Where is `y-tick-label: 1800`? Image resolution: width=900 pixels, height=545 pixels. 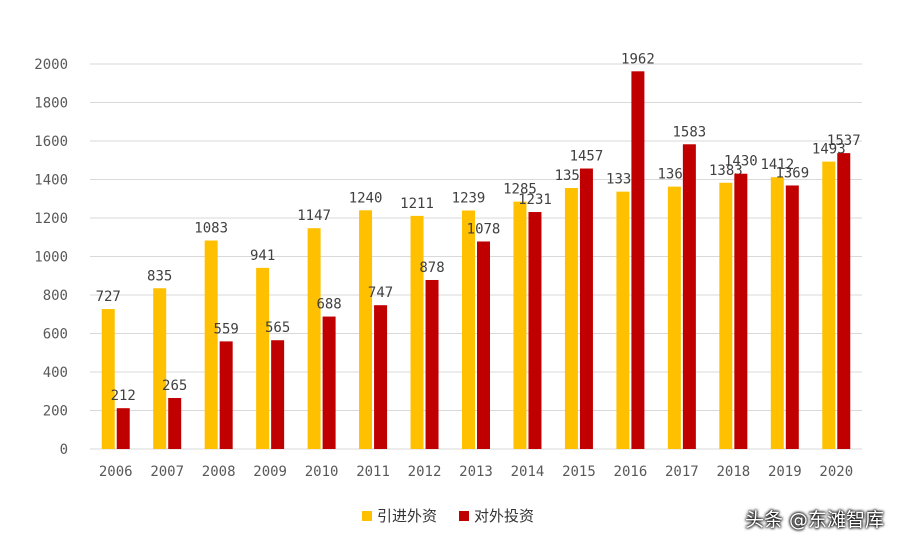
y-tick-label: 1800 is located at coordinates (51, 104).